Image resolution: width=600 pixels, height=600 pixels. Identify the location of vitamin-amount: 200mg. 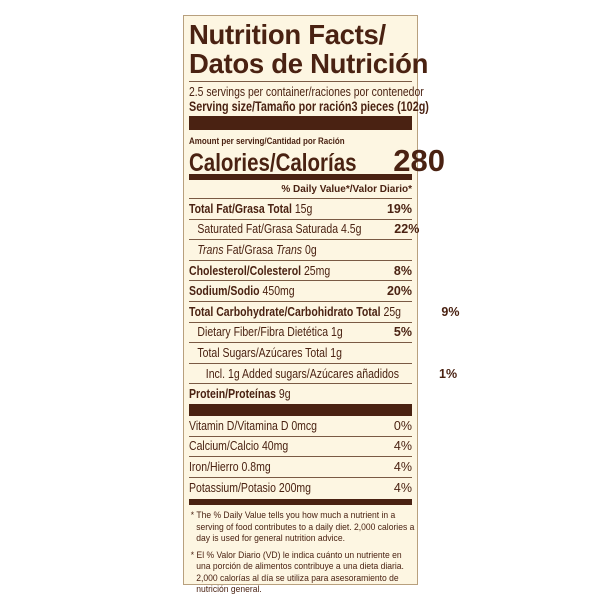
(295, 487).